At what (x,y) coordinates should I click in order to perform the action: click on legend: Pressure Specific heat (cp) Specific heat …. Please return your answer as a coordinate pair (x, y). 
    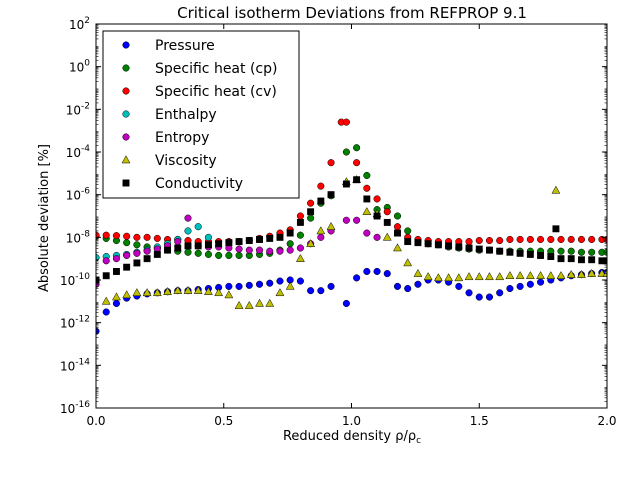
    Looking at the image, I should click on (201, 114).